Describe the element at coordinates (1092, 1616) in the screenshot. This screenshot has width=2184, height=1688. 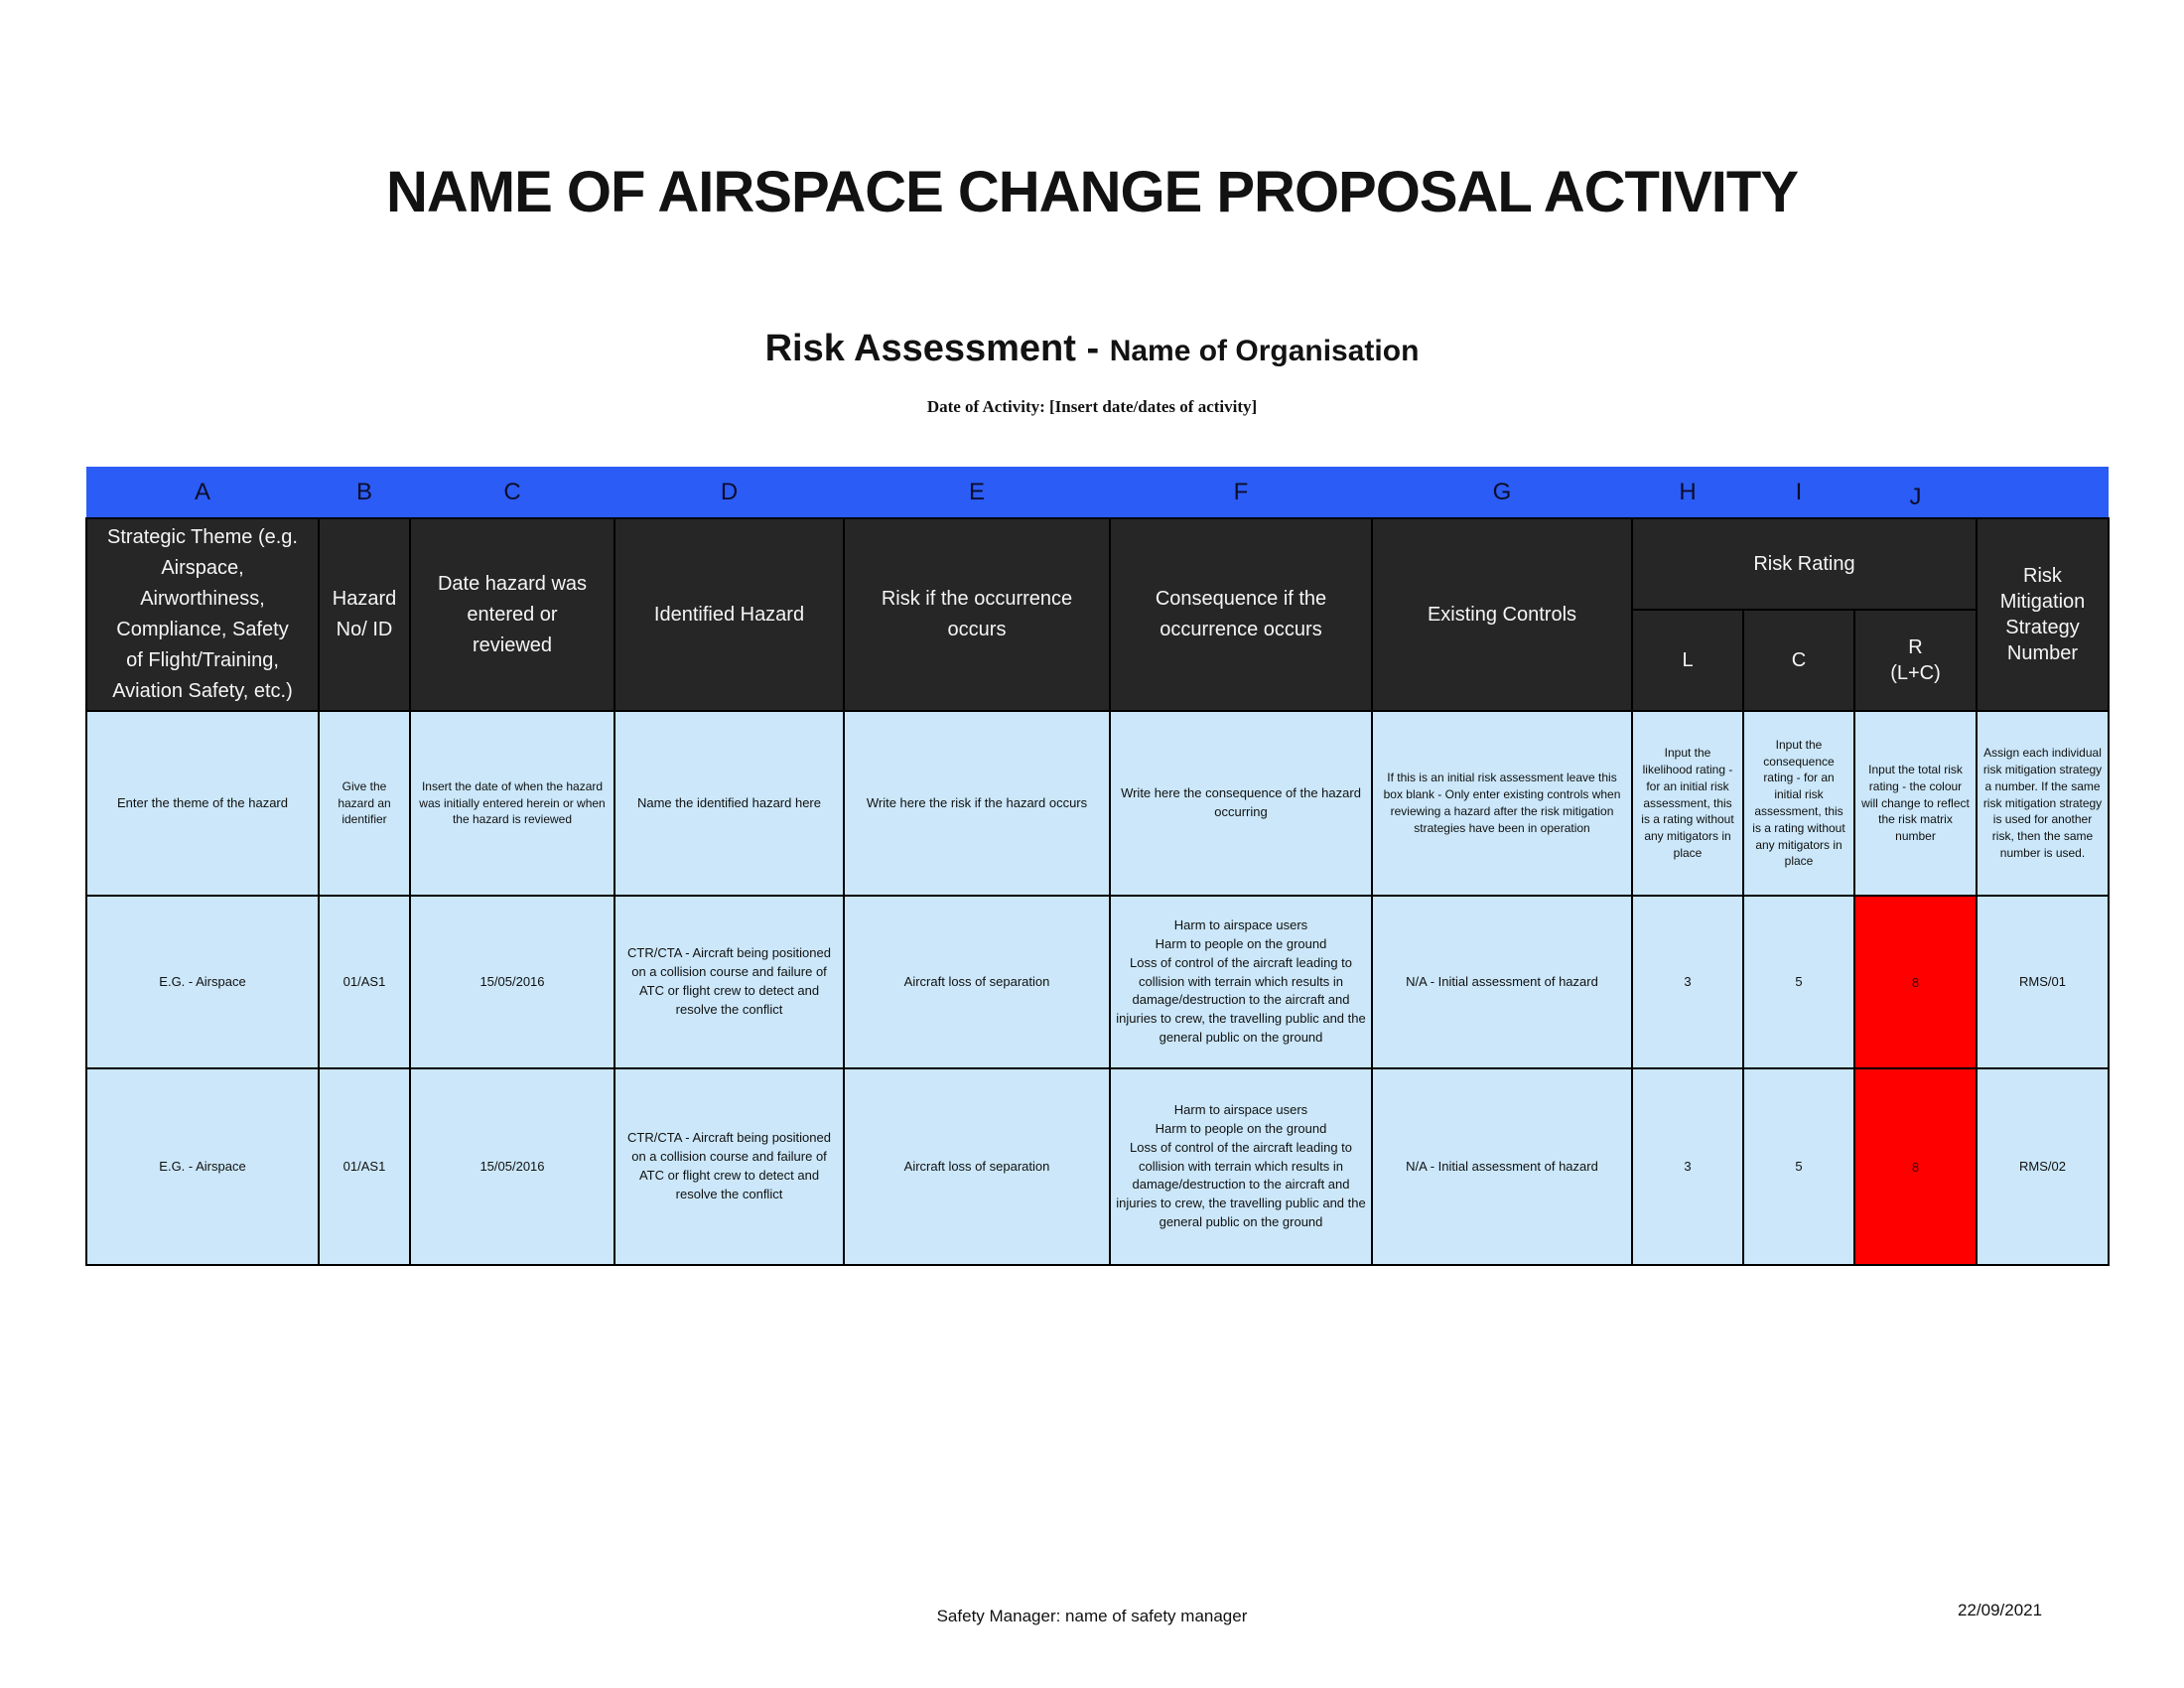
I see `safety-manager-footer: Safety Manager: name of safety manager` at that location.